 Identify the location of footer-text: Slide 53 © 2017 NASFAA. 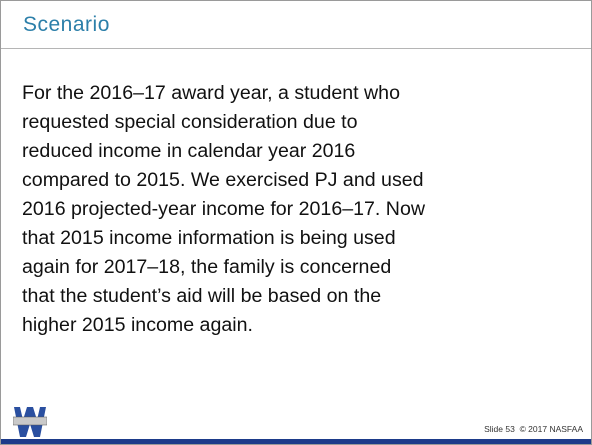
(533, 429).